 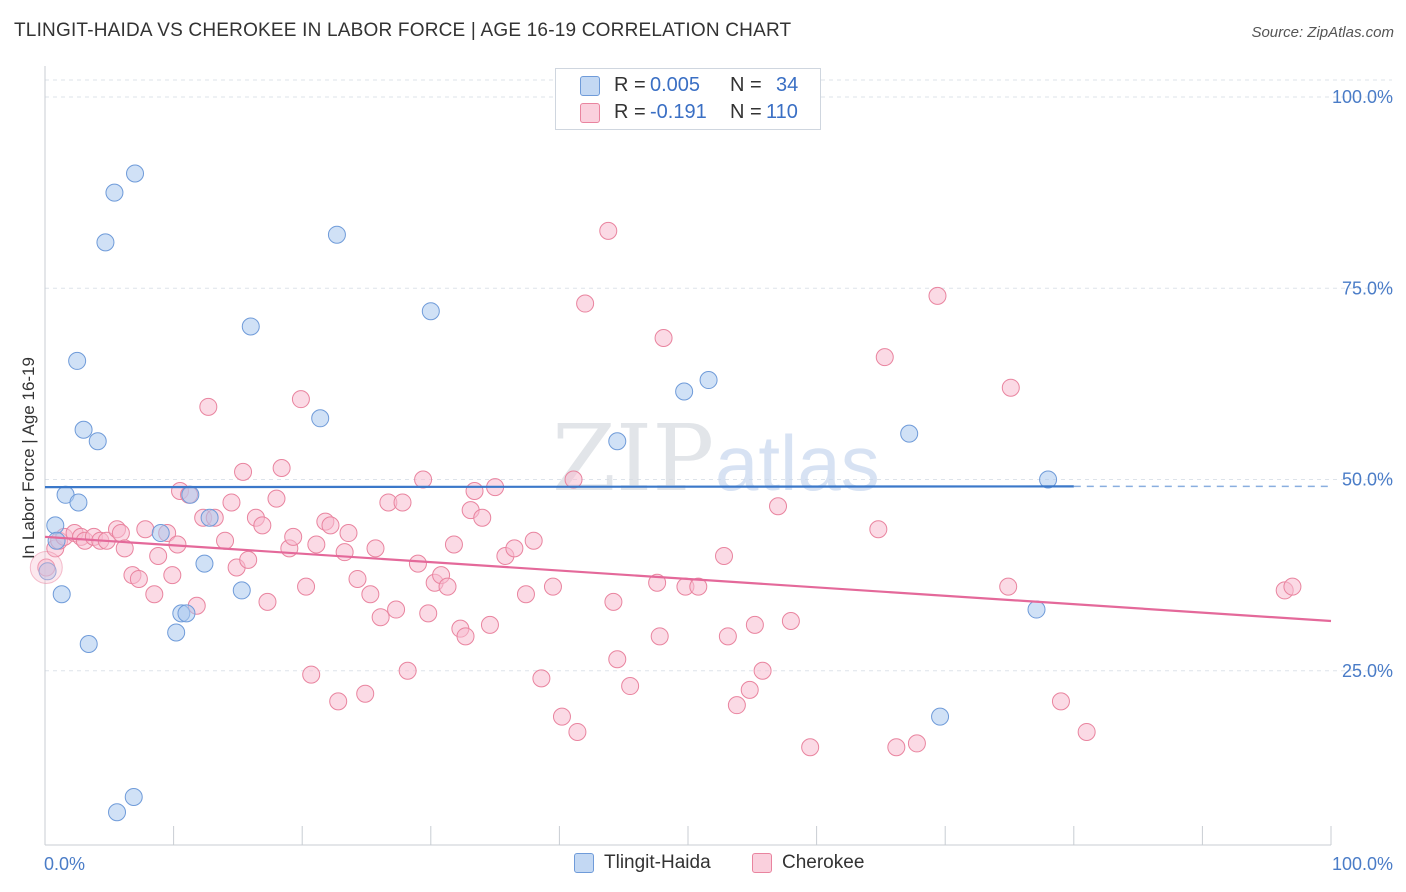 I want to click on legend-label: Tlingit-Haida, so click(x=657, y=862).